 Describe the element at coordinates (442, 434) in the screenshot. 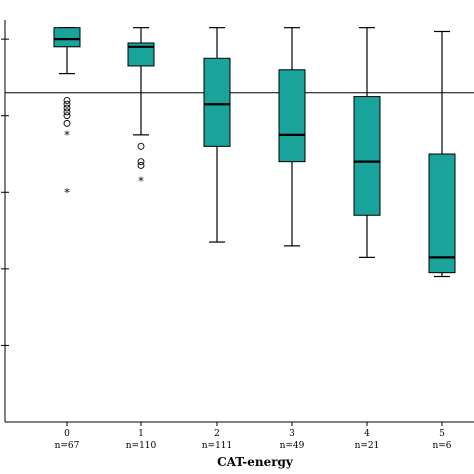

I see `x-tick-label: 5` at that location.